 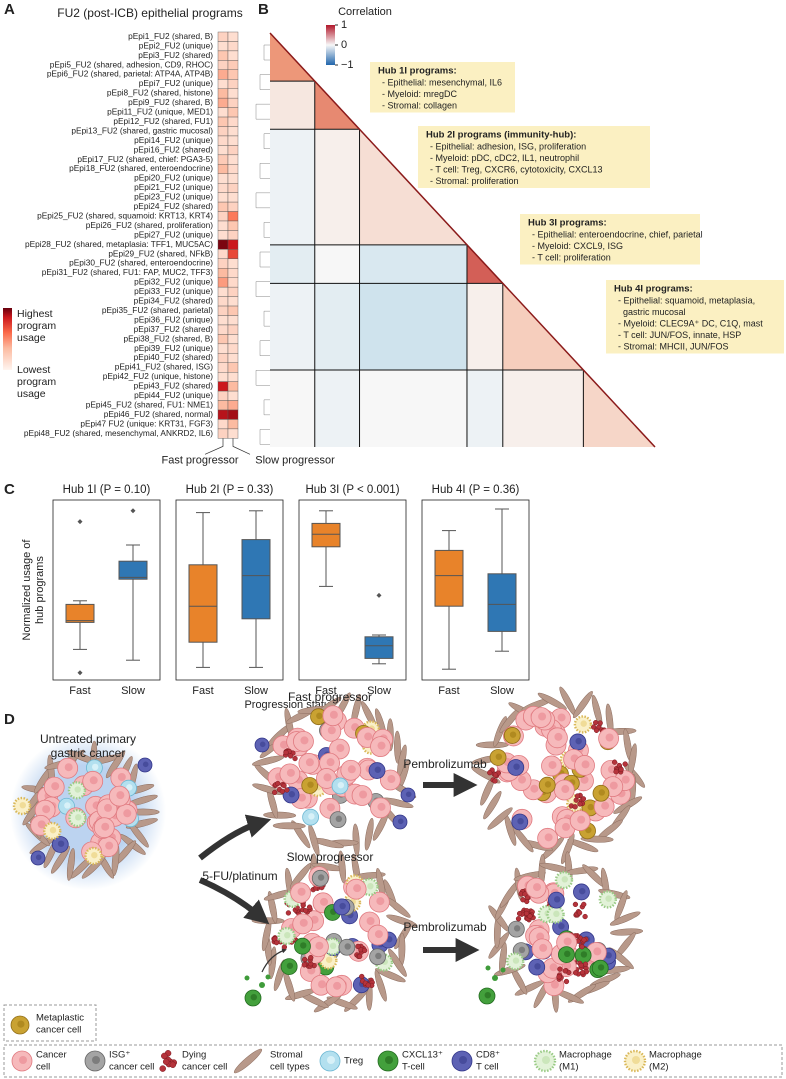 I want to click on row-label: pEpi16_FU2 (shared), so click(x=174, y=149).